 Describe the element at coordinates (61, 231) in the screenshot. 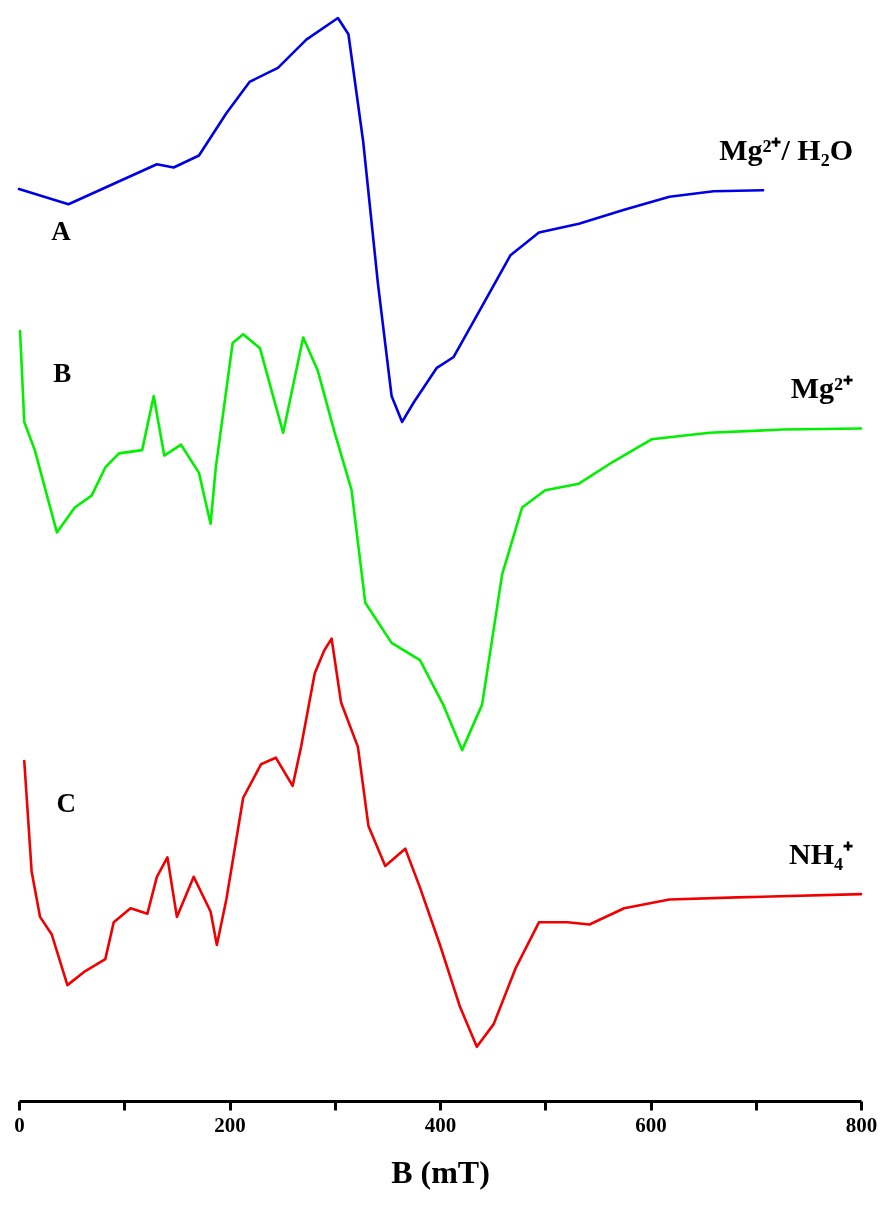

I see `annotation: A` at that location.